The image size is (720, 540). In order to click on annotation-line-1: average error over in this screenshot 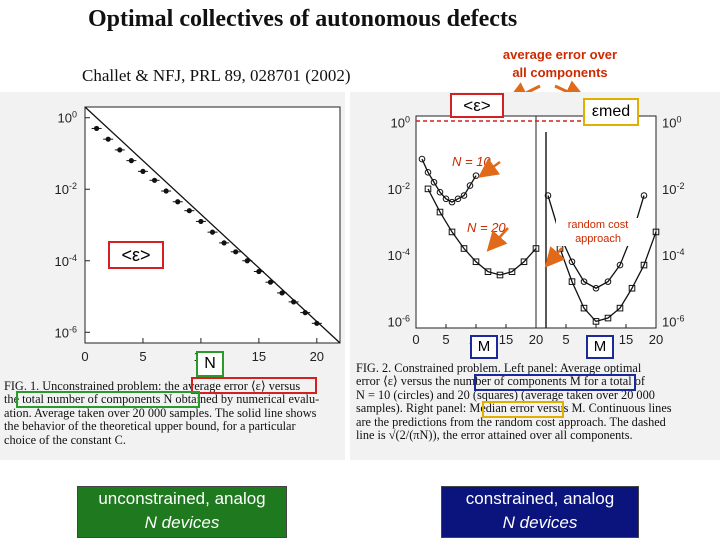, I will do `click(560, 54)`.